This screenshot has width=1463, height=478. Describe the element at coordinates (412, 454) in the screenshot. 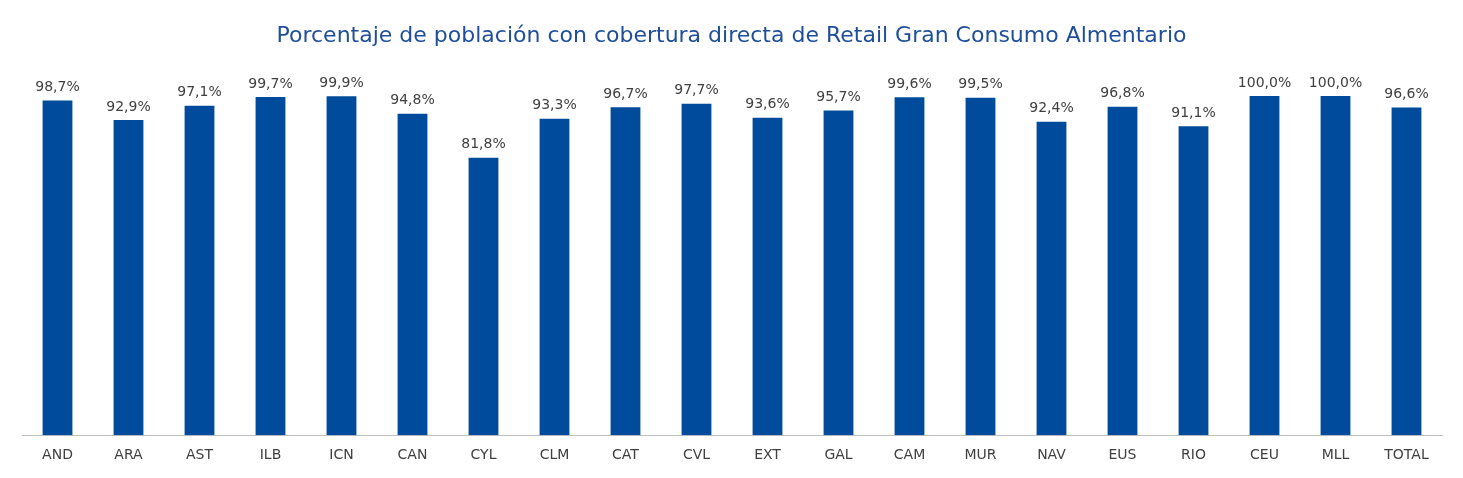

I see `x-tick-label: CAN` at that location.